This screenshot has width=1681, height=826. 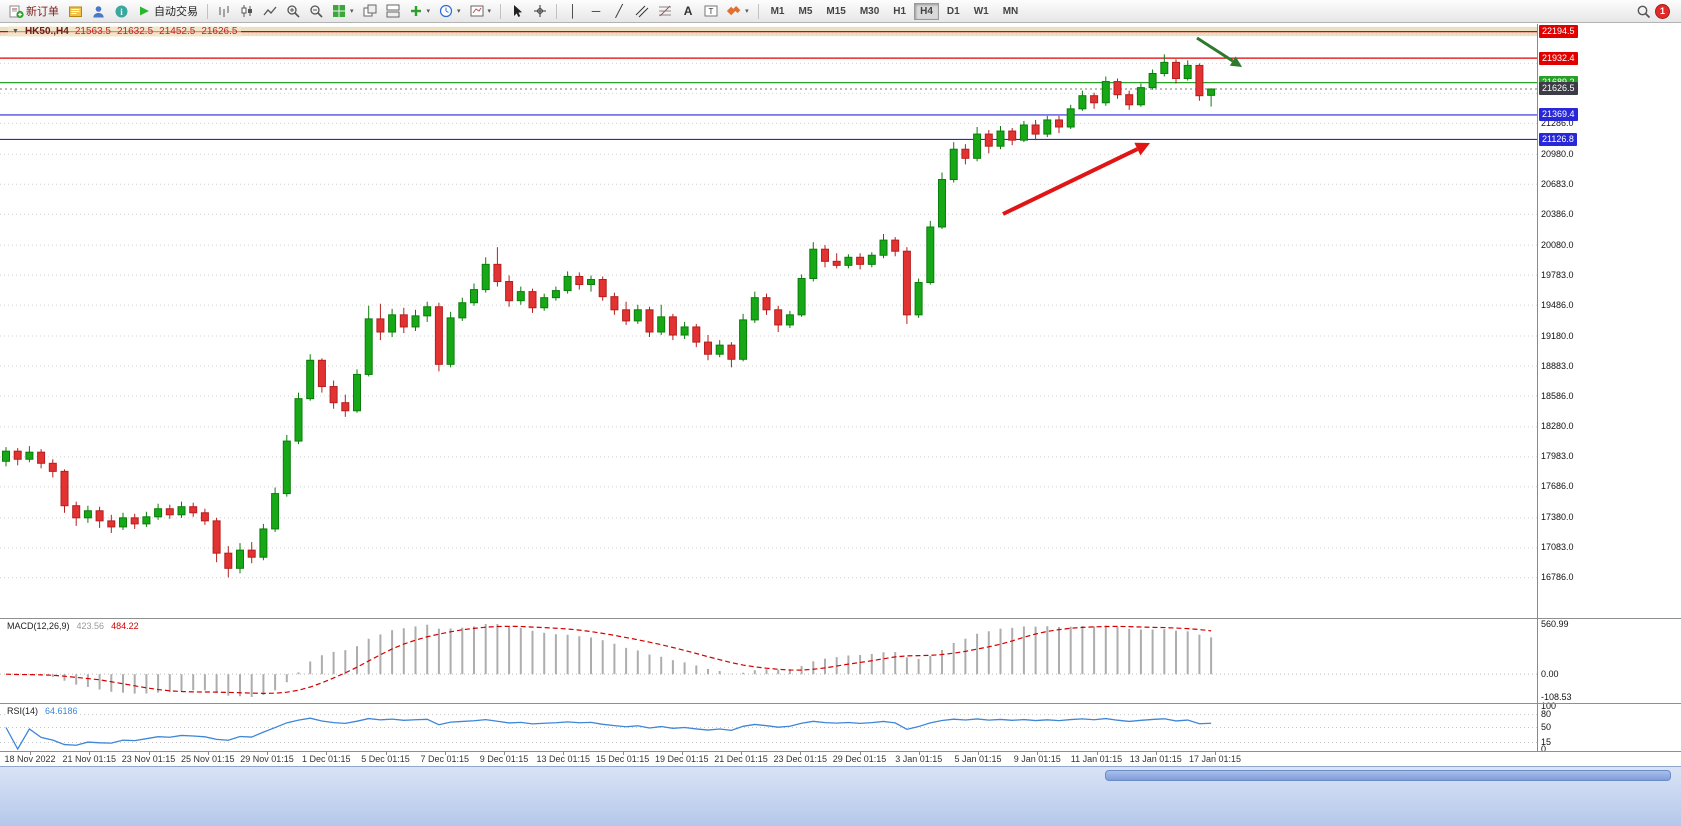 I want to click on market-watch-button, so click(x=75, y=11).